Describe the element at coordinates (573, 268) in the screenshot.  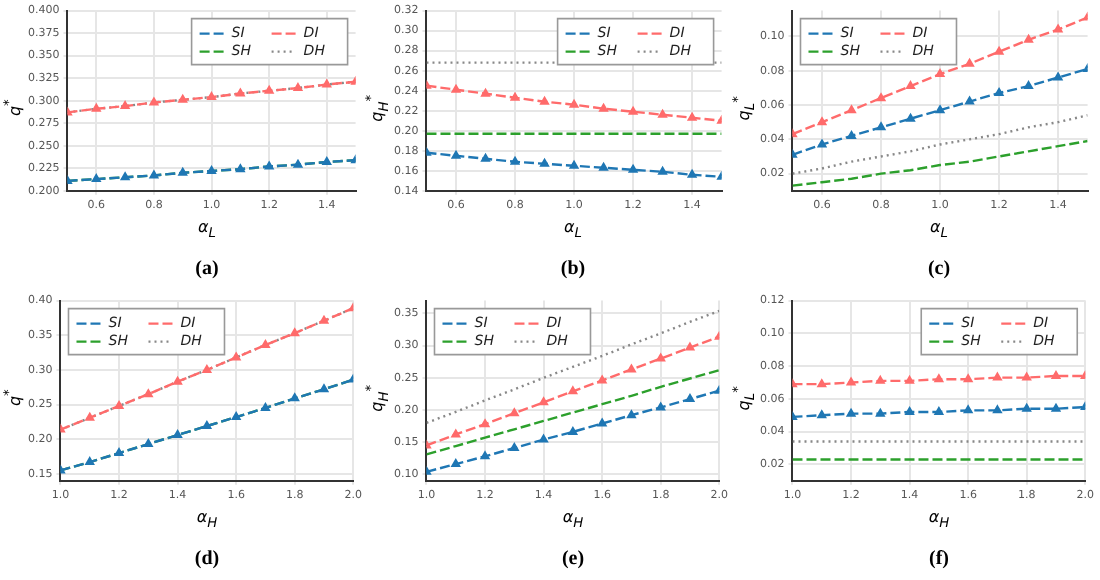
I see `text: (b)` at that location.